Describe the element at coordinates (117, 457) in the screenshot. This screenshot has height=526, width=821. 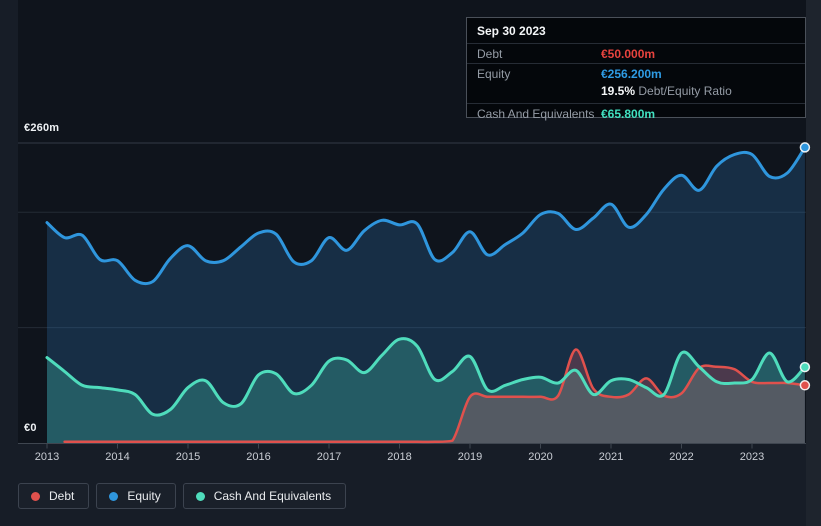
I see `x-tick-label-2014: 2014` at that location.